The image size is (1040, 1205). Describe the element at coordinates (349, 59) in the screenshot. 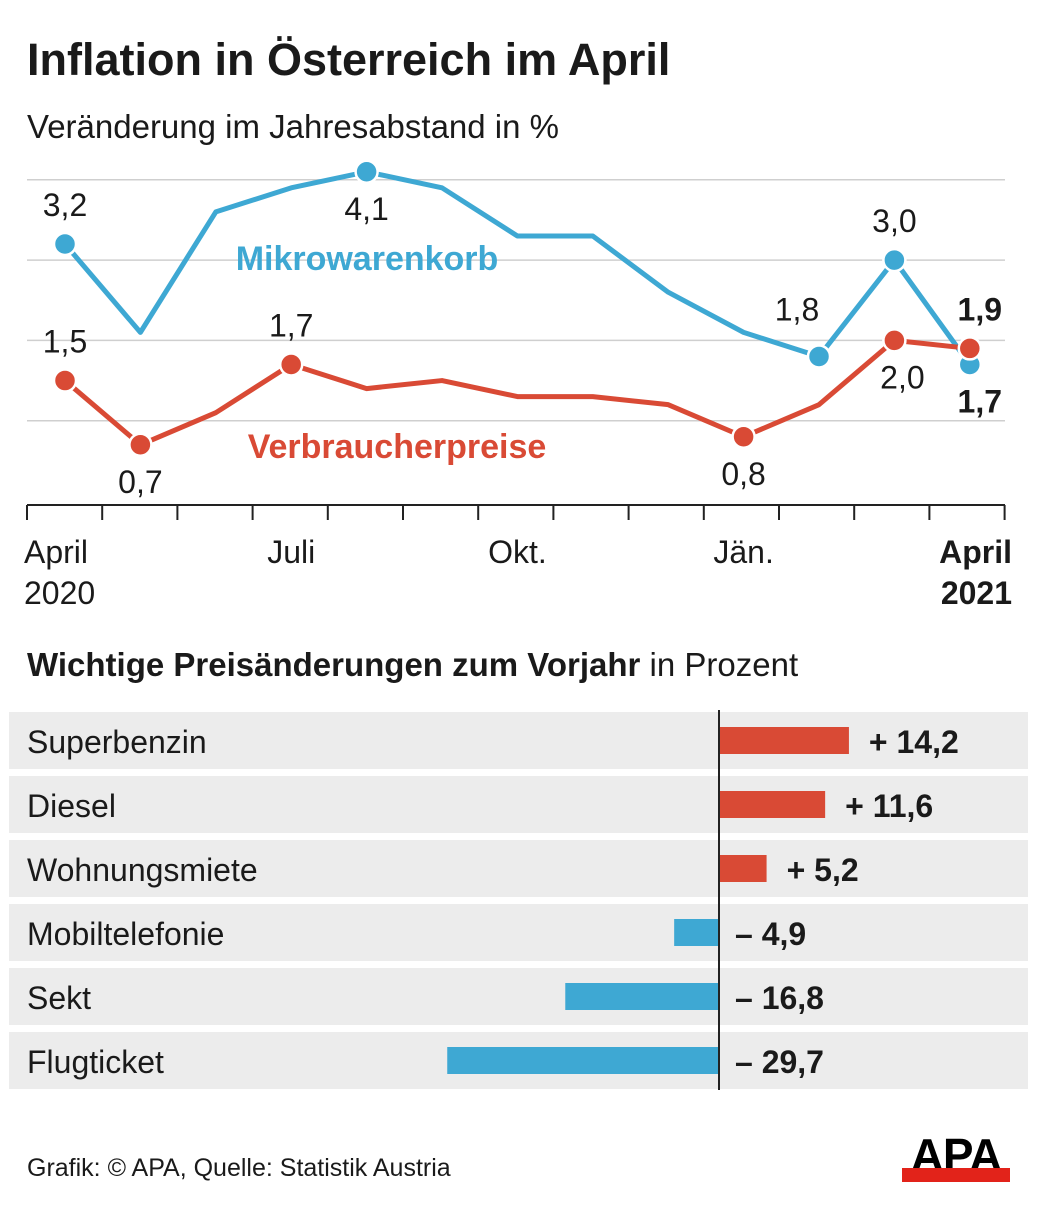

I see `chart-title: Inflation in Österreich im April` at that location.